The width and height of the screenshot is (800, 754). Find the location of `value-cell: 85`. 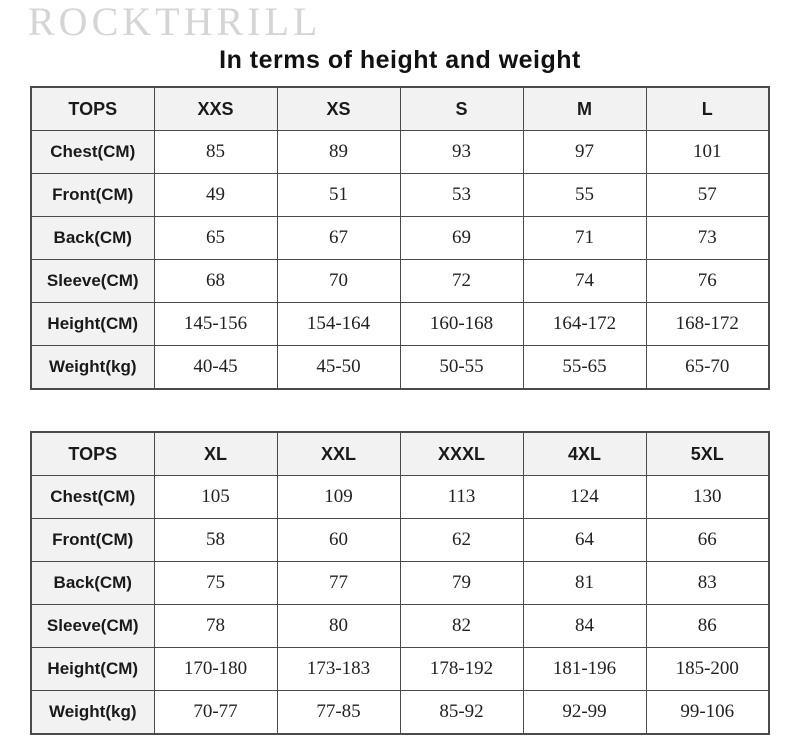

value-cell: 85 is located at coordinates (215, 152).